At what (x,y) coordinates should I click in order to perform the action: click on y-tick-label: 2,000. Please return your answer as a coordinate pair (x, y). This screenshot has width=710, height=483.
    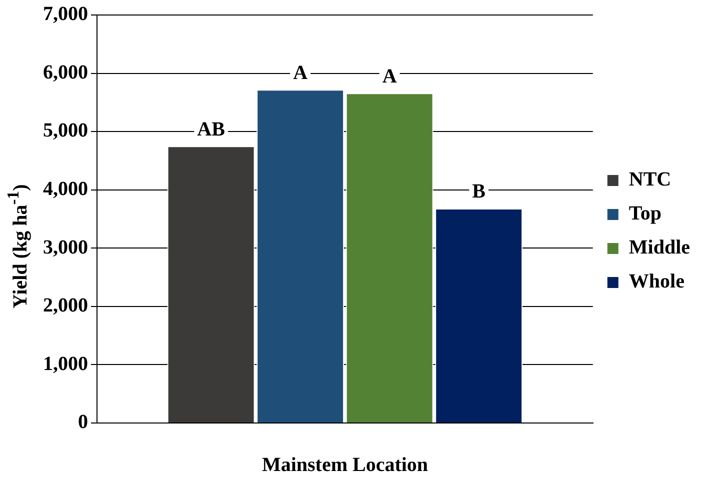
    Looking at the image, I should click on (65, 305).